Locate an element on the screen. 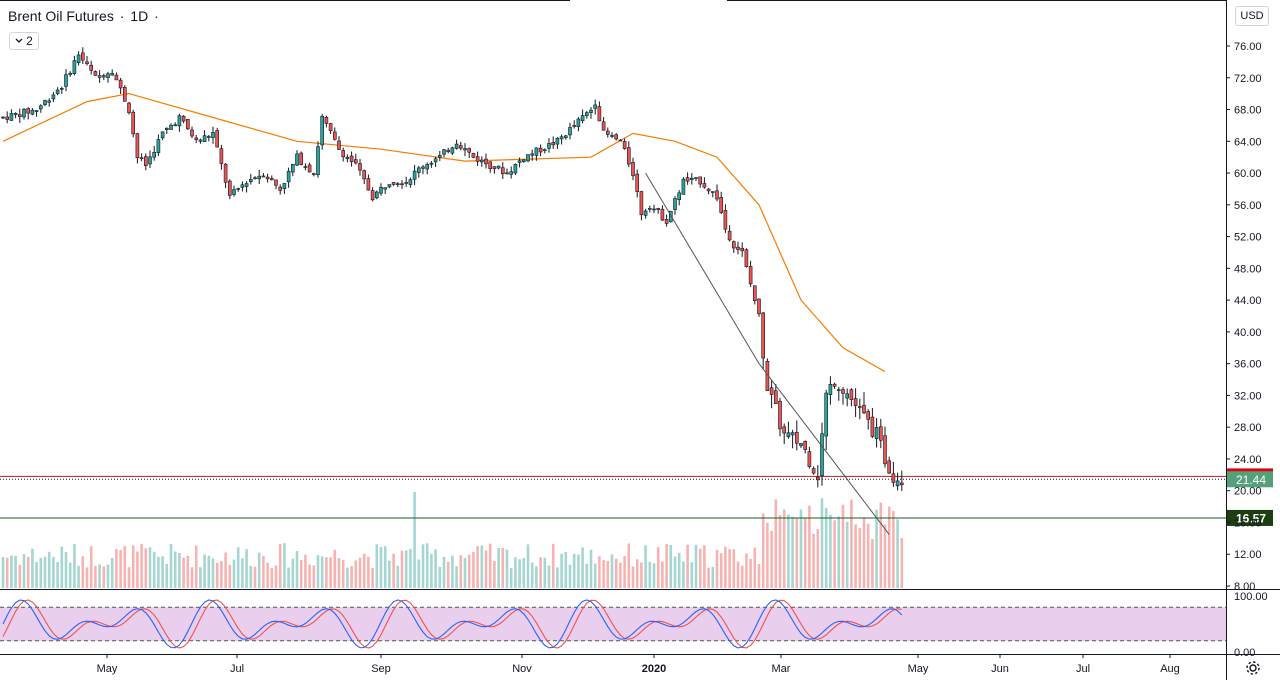 This screenshot has height=680, width=1280. currency-button: USD is located at coordinates (1252, 16).